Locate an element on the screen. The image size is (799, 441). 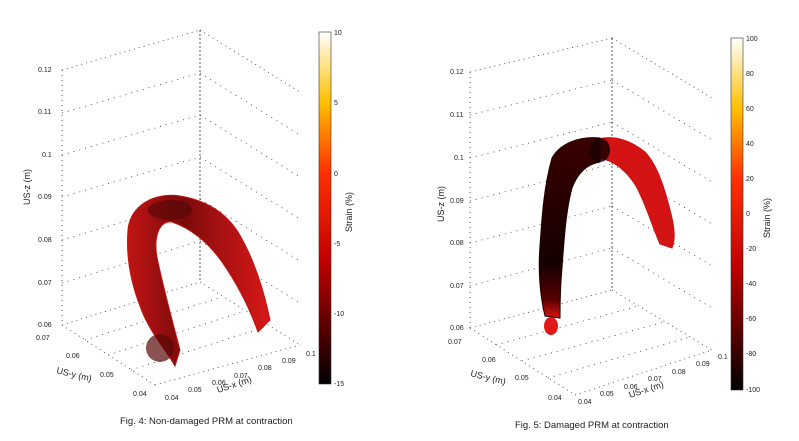
figure-caption: Fig. 5: Damaged PRM at contraction is located at coordinates (592, 425).